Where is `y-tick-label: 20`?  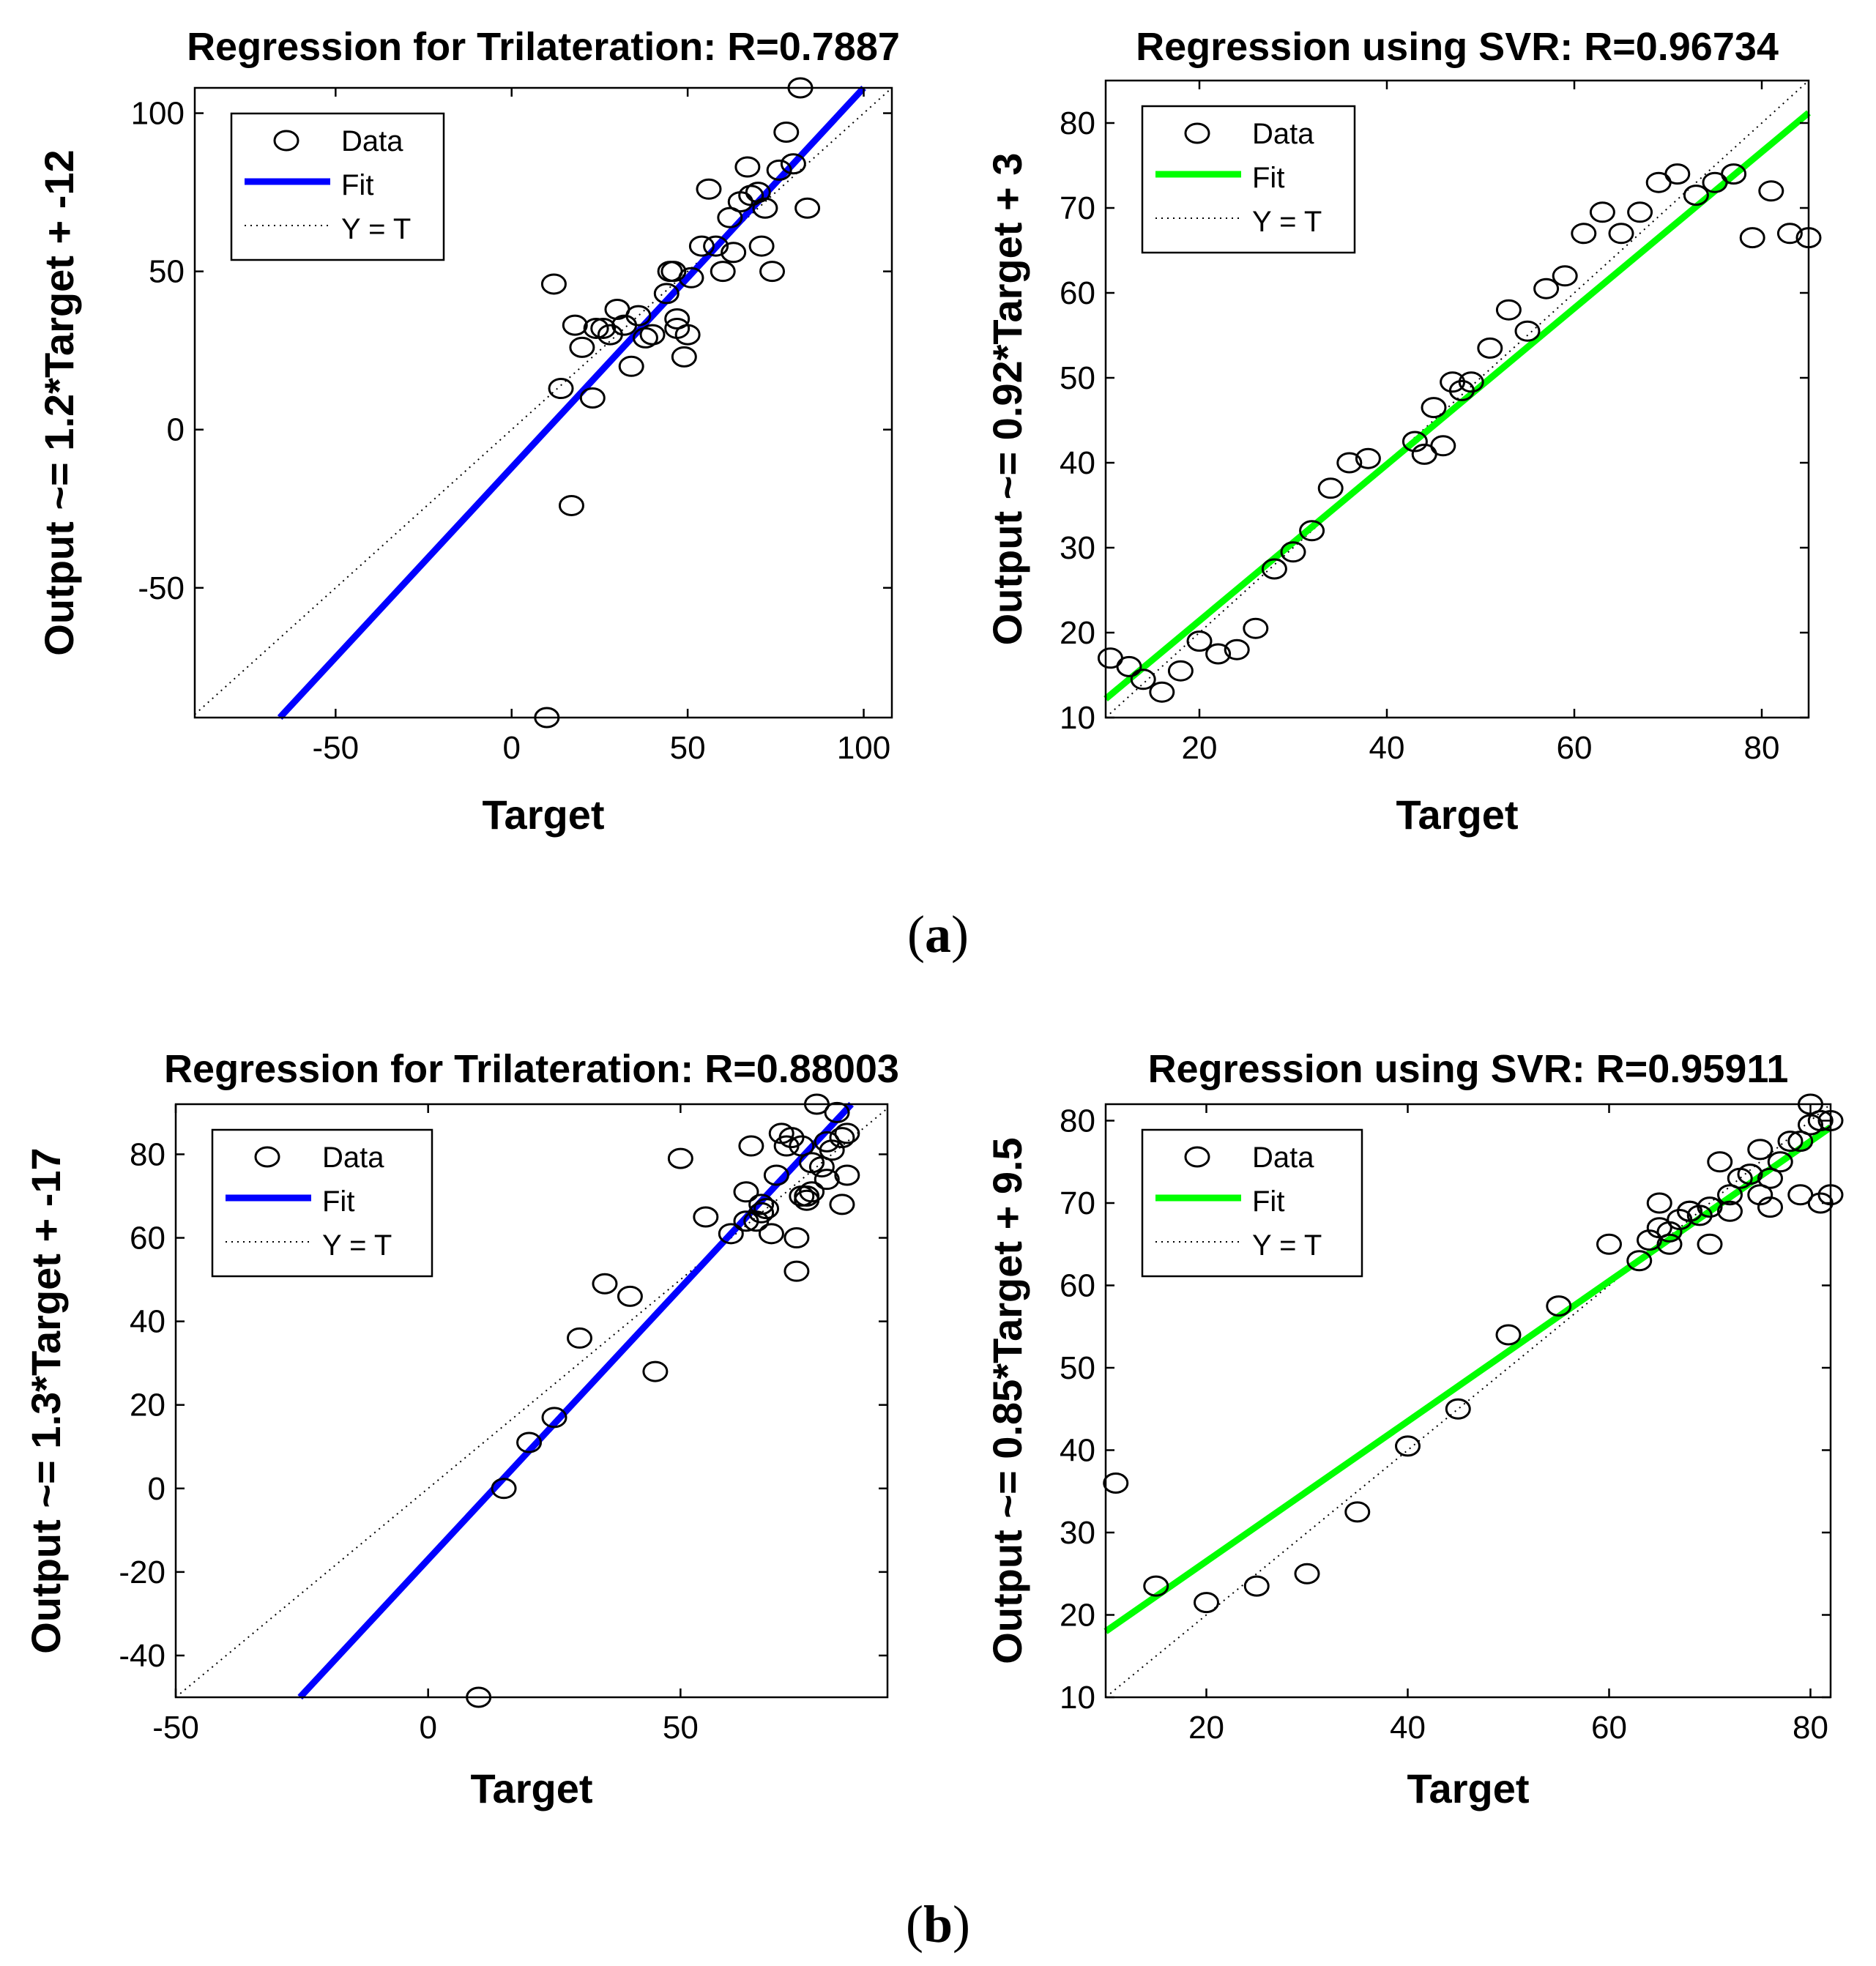 y-tick-label: 20 is located at coordinates (1078, 633).